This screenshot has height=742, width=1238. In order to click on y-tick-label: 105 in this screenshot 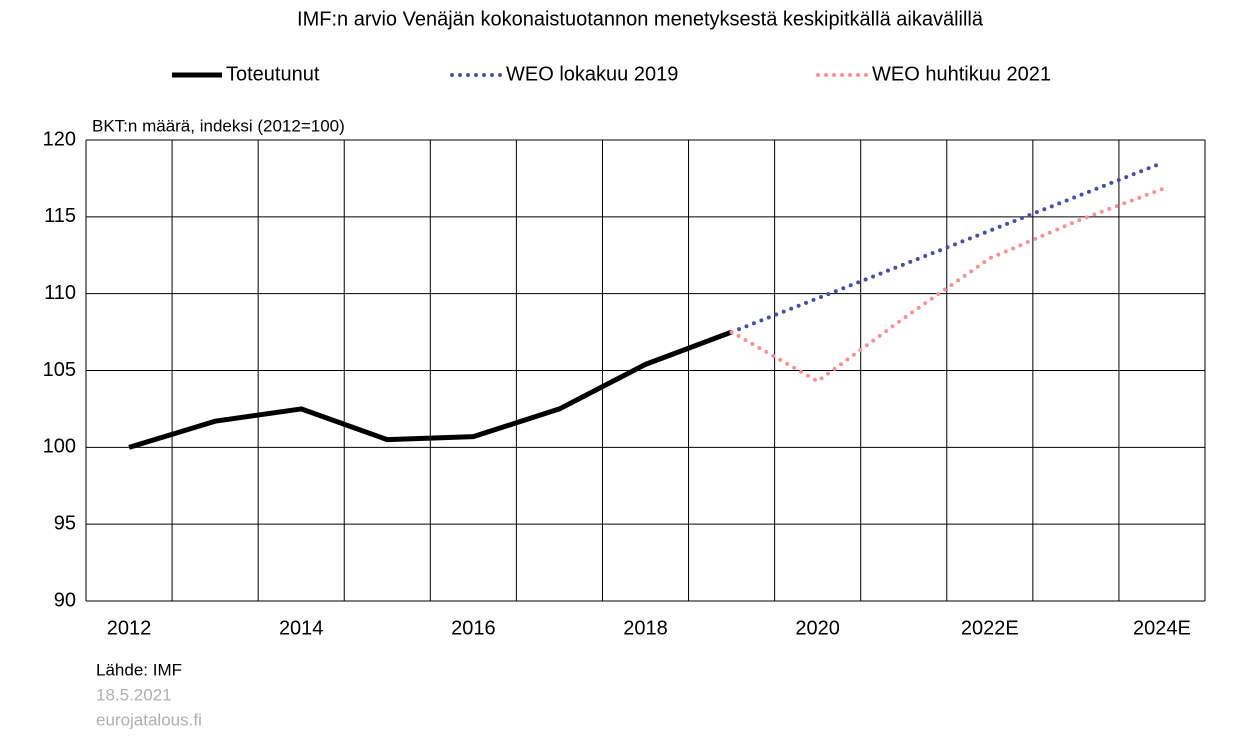, I will do `click(59, 370)`.